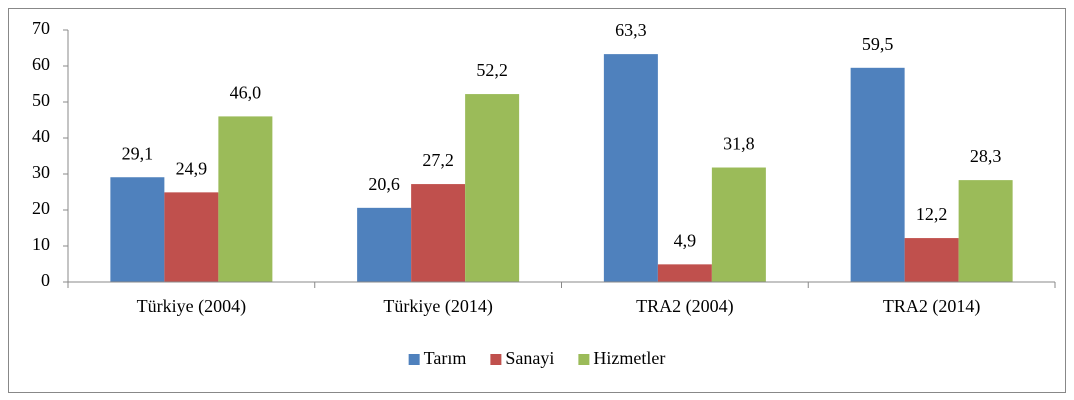 Image resolution: width=1074 pixels, height=400 pixels. I want to click on y-tick-label: 10, so click(41, 244).